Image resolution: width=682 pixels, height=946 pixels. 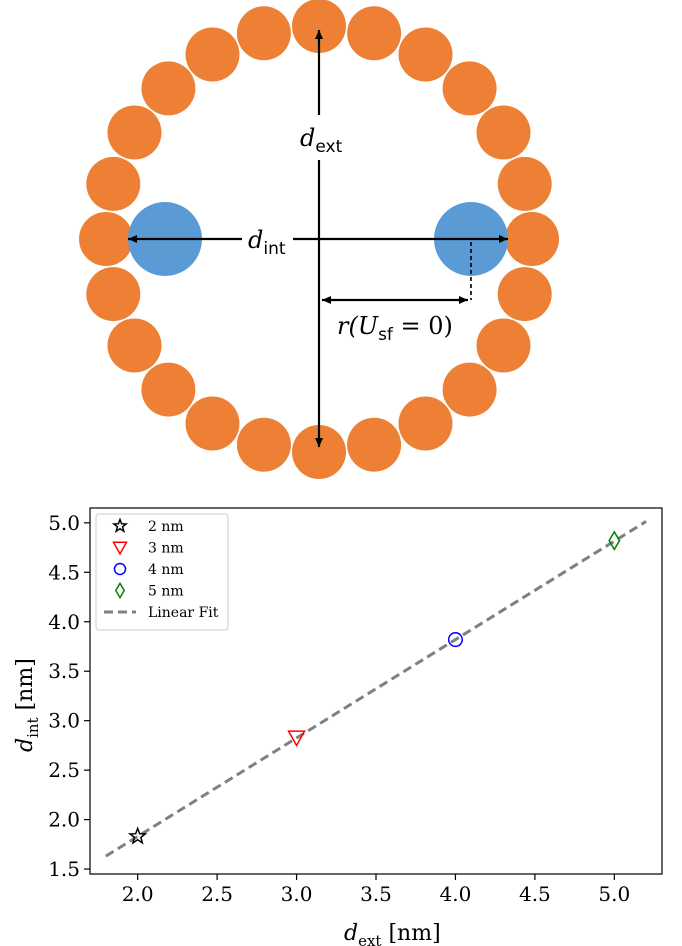 I want to click on d-int-label: dint, so click(x=267, y=242).